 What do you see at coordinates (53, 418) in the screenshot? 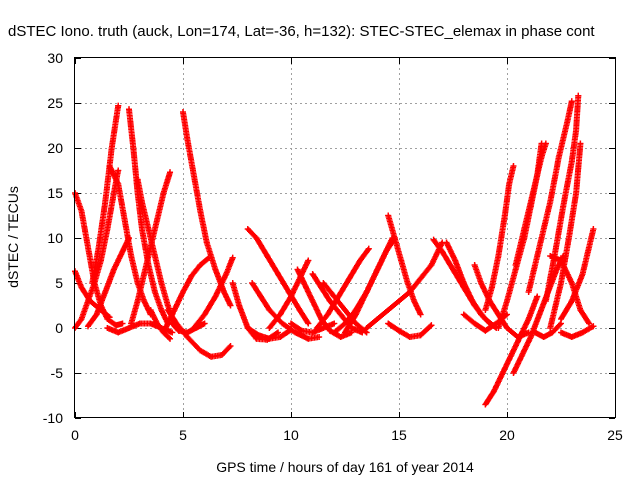
I see `y-tick-label: -10` at bounding box center [53, 418].